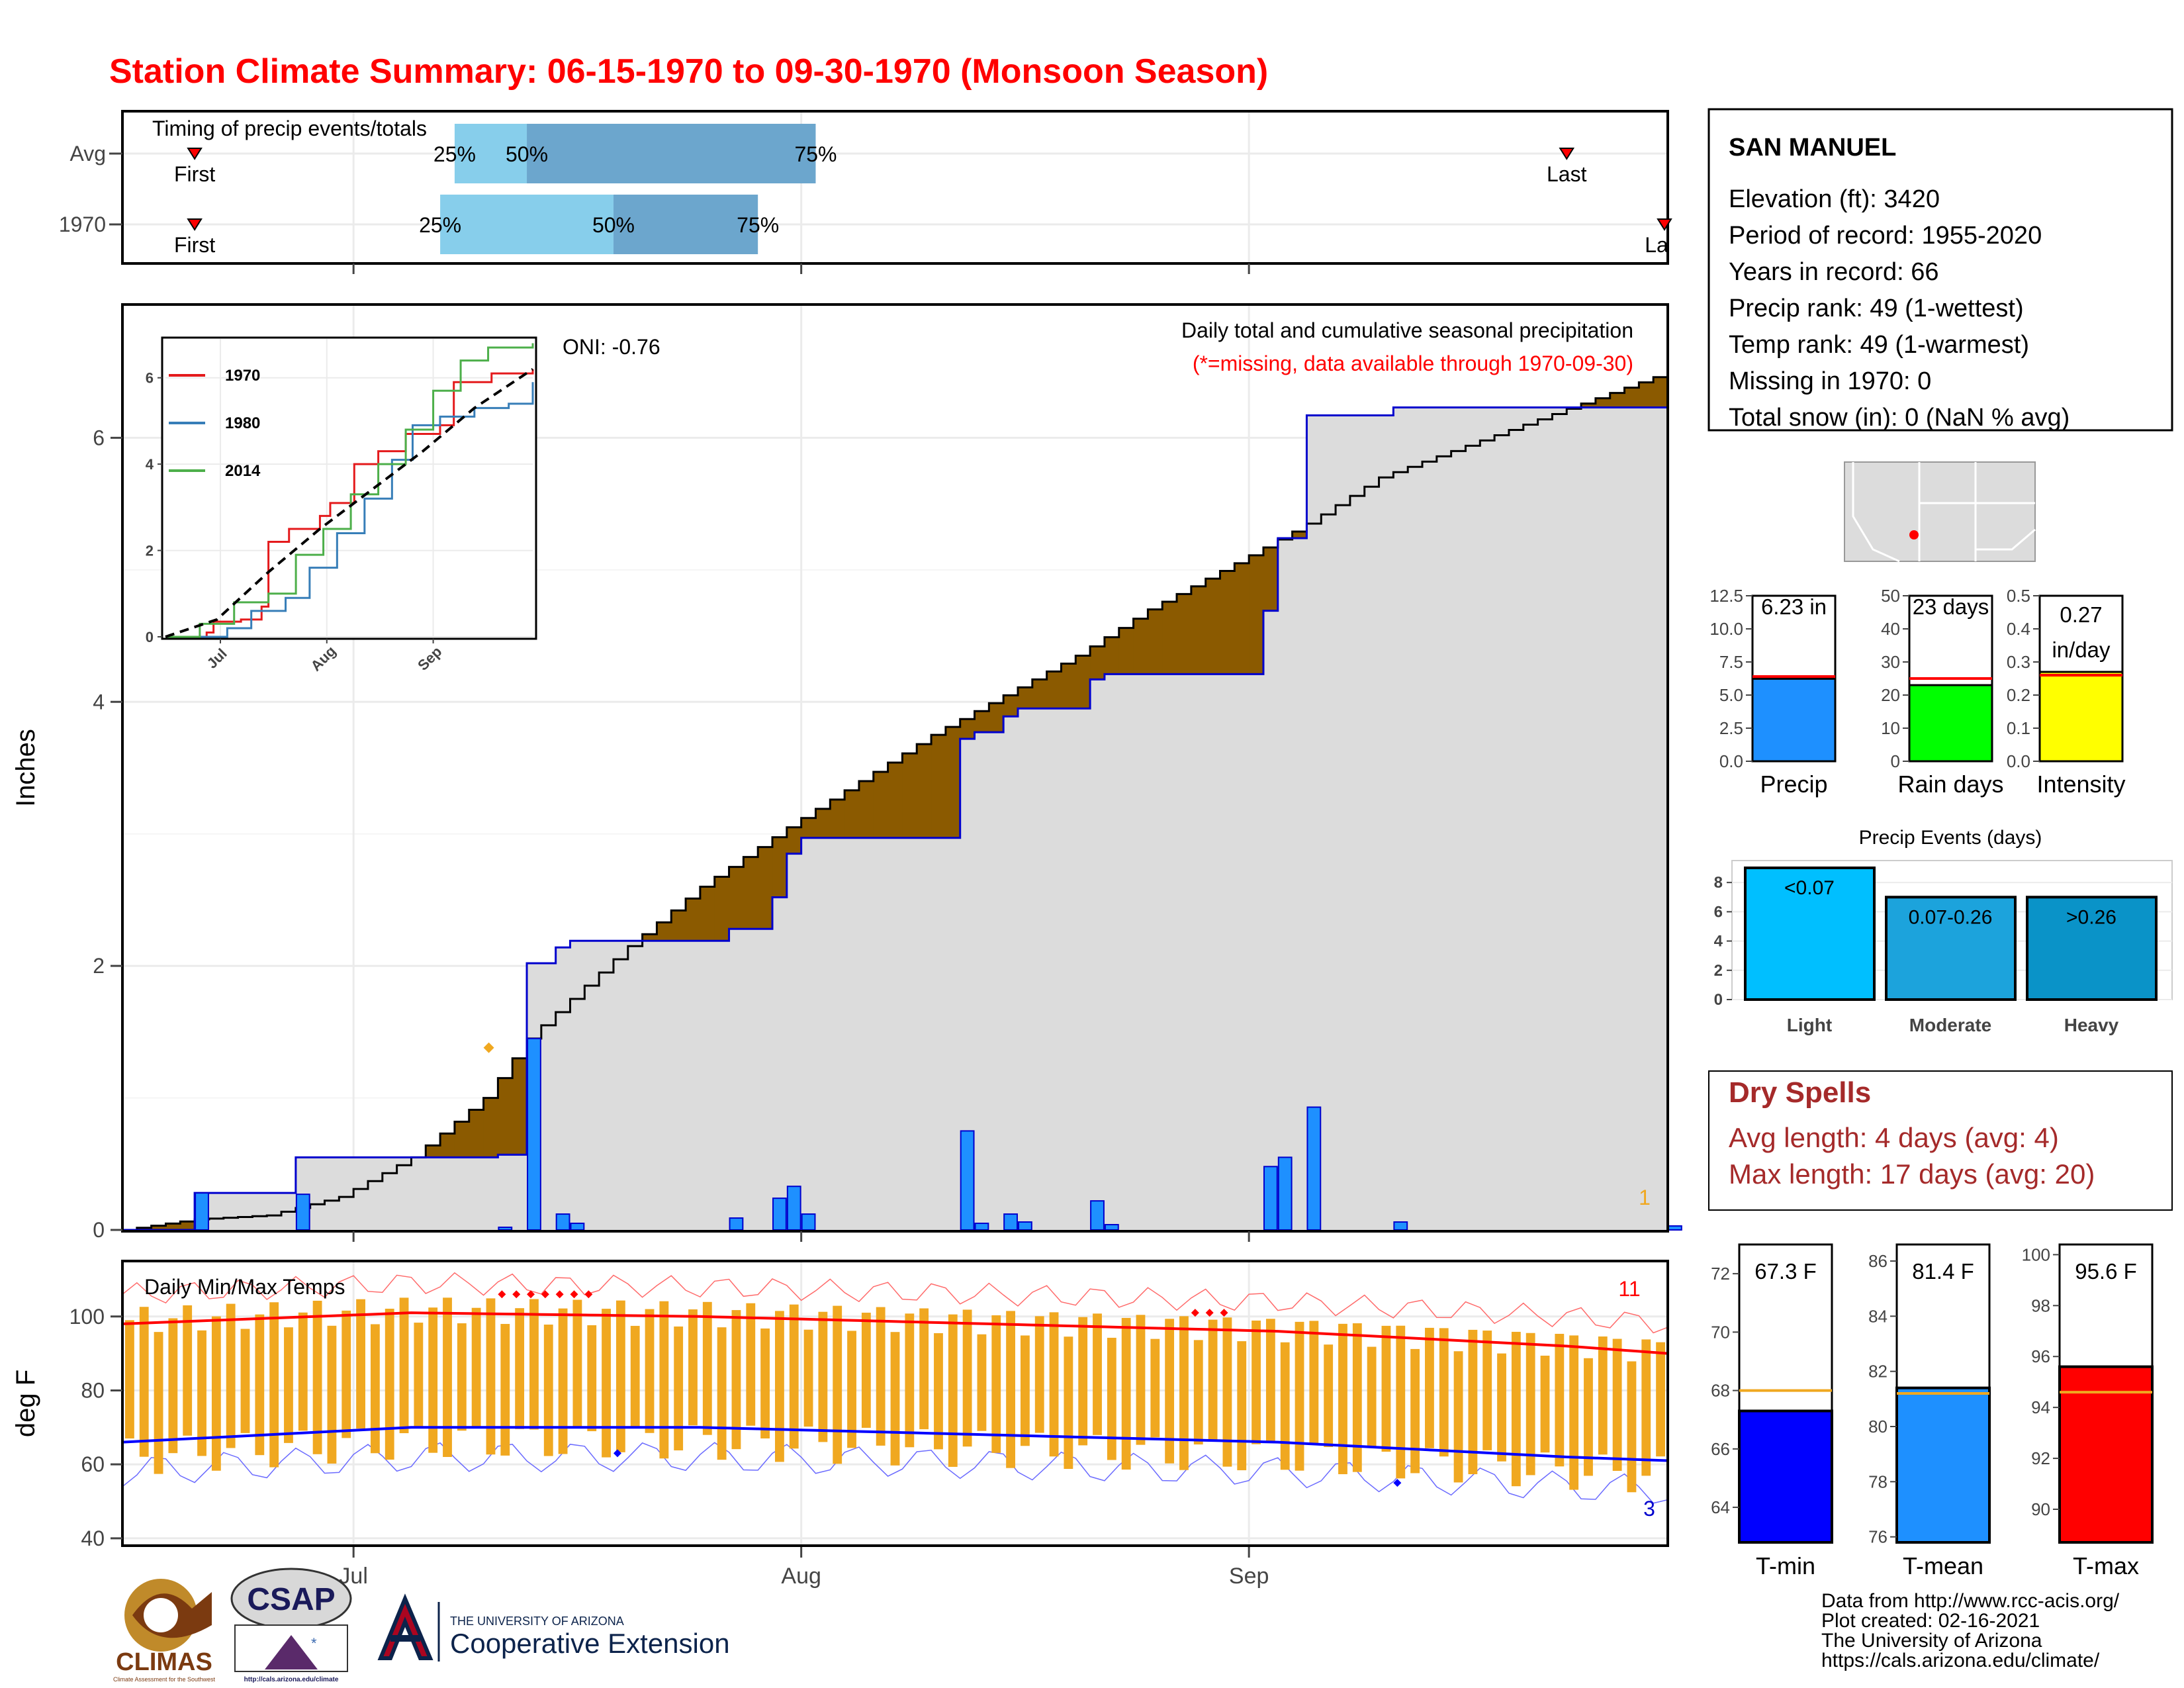 The height and width of the screenshot is (1688, 2184). I want to click on inset-ytick-label: 2, so click(150, 551).